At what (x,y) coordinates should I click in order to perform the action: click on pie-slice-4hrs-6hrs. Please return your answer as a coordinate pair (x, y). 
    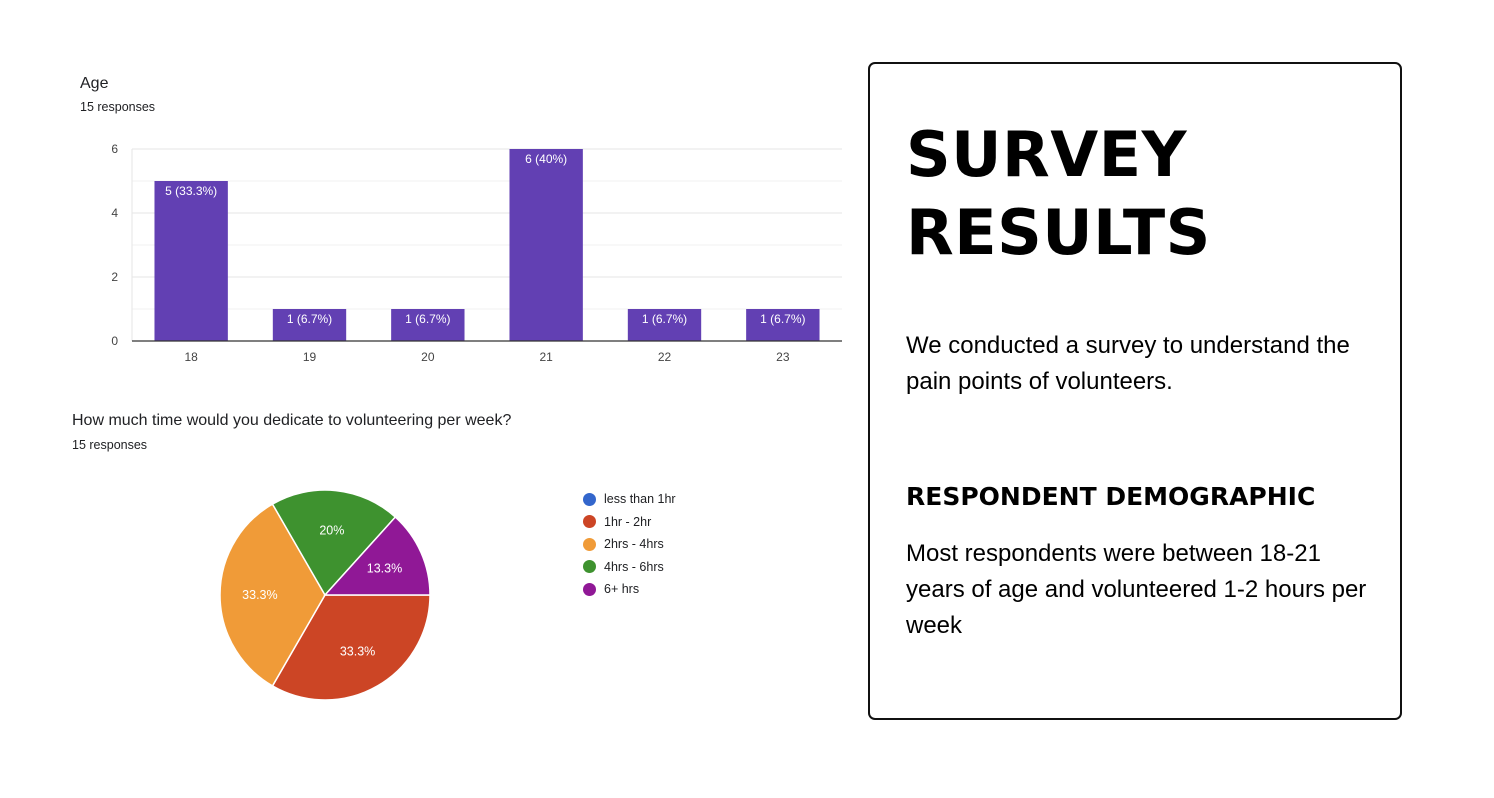
    Looking at the image, I should click on (334, 543).